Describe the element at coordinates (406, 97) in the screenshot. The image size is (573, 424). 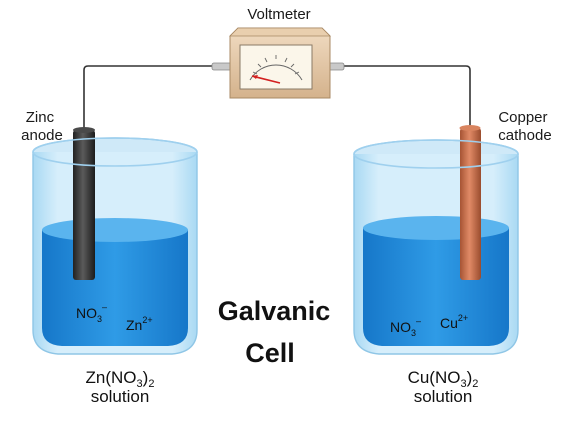
I see `wire-right` at that location.